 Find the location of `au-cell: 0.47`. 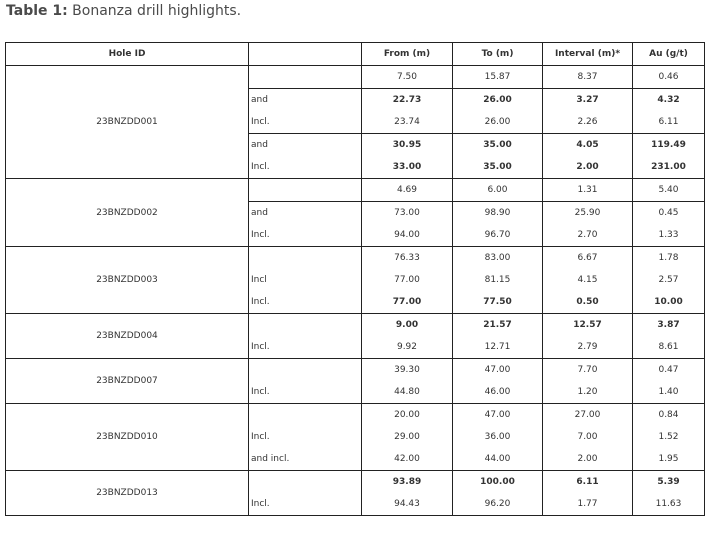

au-cell: 0.47 is located at coordinates (668, 369).